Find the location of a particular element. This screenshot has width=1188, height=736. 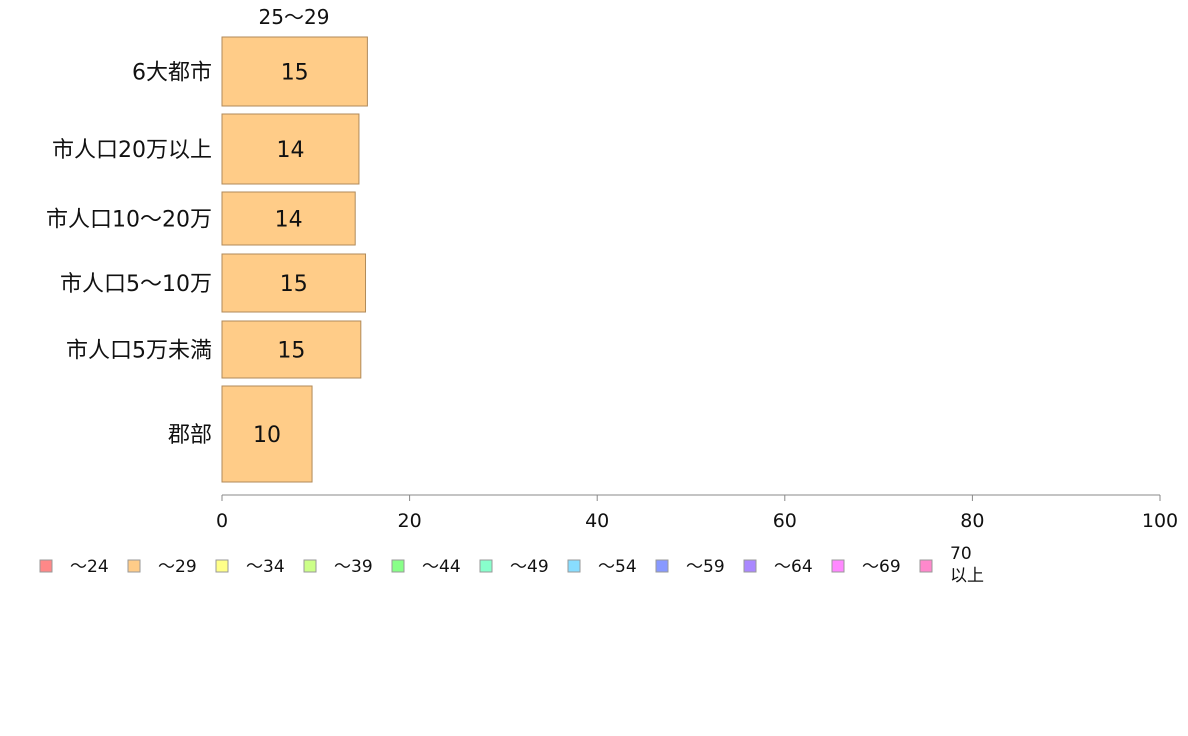

legend-label: 〜29 is located at coordinates (177, 567).